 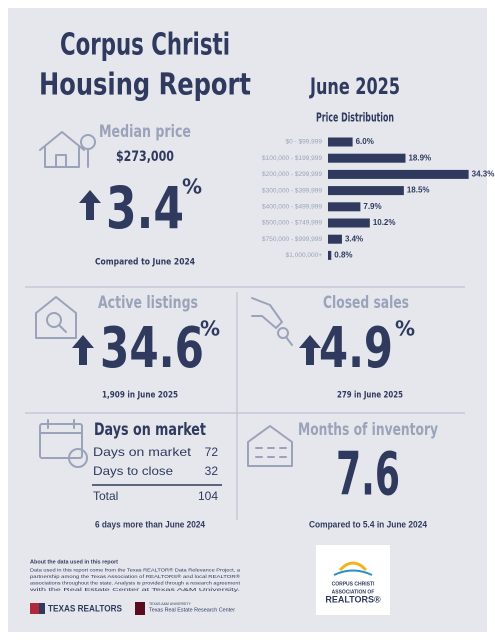 I want to click on building-icon, so click(x=270, y=446).